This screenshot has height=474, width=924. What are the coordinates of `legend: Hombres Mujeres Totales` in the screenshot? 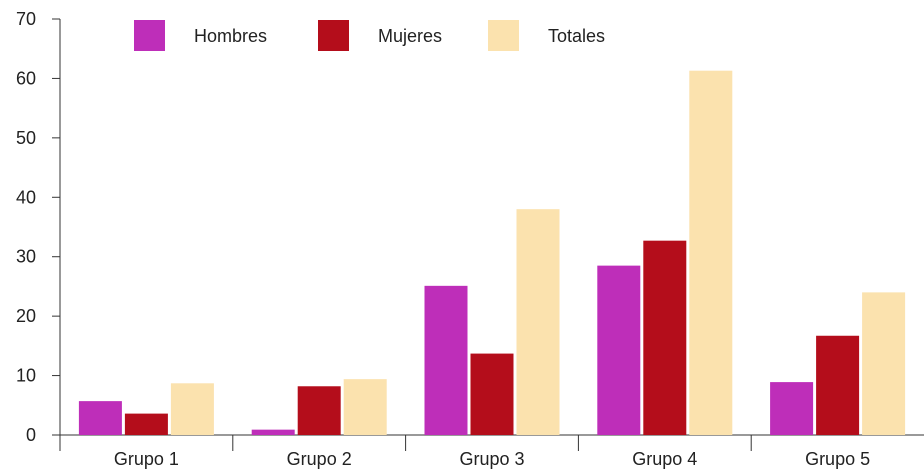 It's located at (369, 35).